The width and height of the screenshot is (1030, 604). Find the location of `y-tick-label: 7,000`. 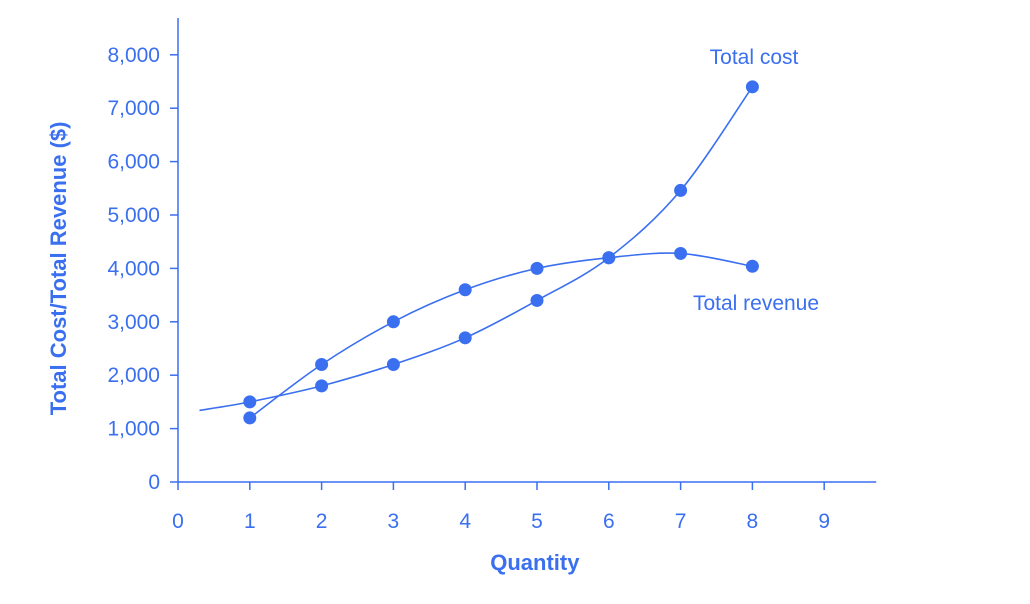

y-tick-label: 7,000 is located at coordinates (133, 108).